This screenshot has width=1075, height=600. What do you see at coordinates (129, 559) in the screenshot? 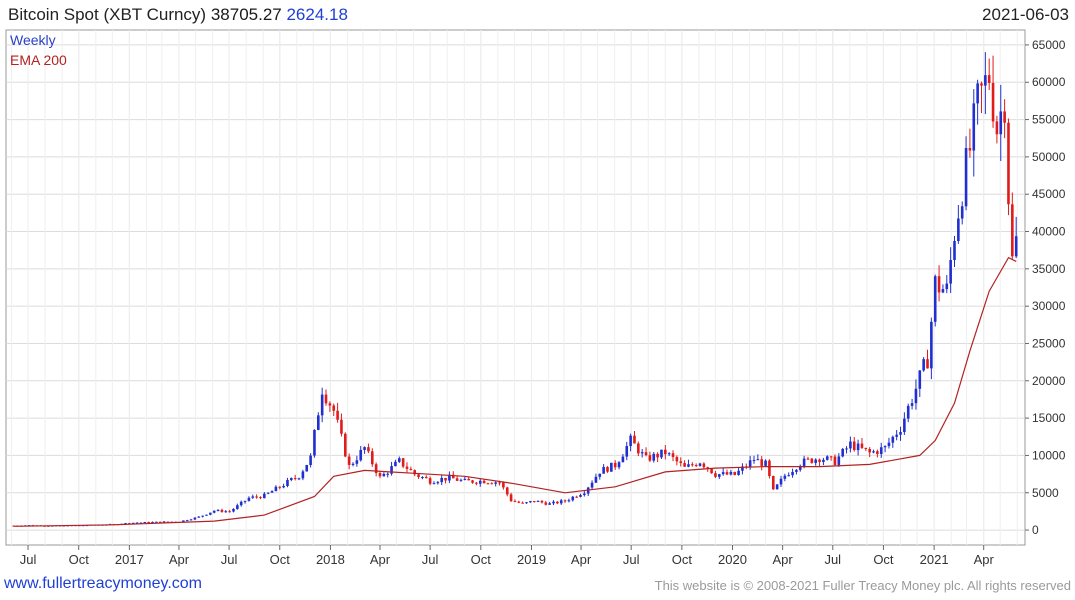
I see `x-tick-label: 2017` at bounding box center [129, 559].